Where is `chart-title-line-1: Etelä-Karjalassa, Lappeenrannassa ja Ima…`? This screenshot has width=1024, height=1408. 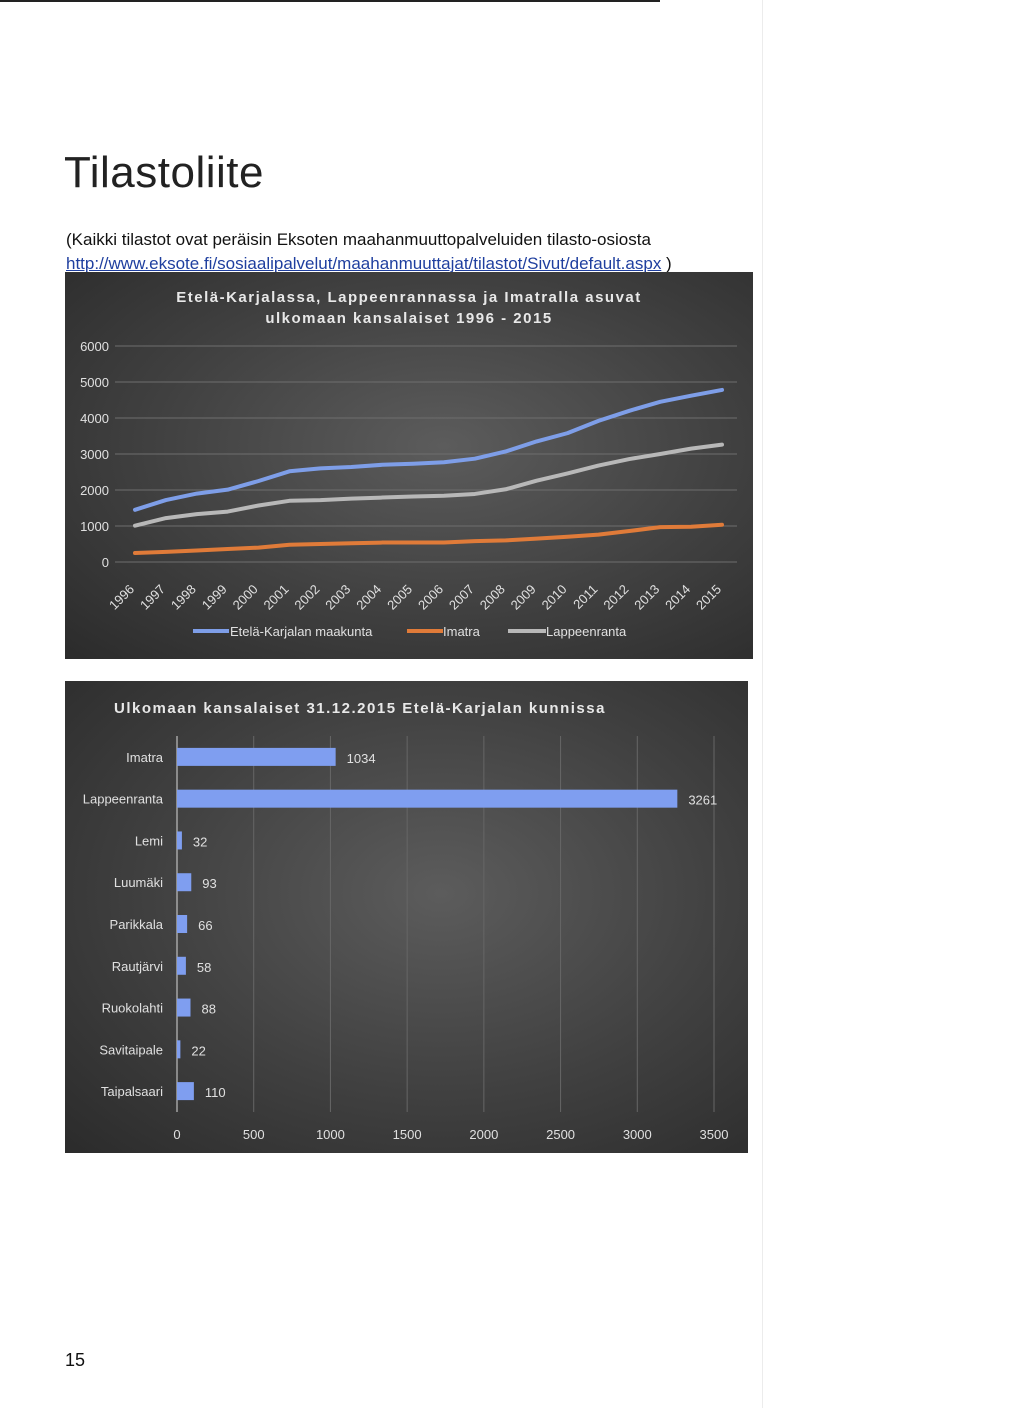 chart-title-line-1: Etelä-Karjalassa, Lappeenrannassa ja Ima… is located at coordinates (409, 297).